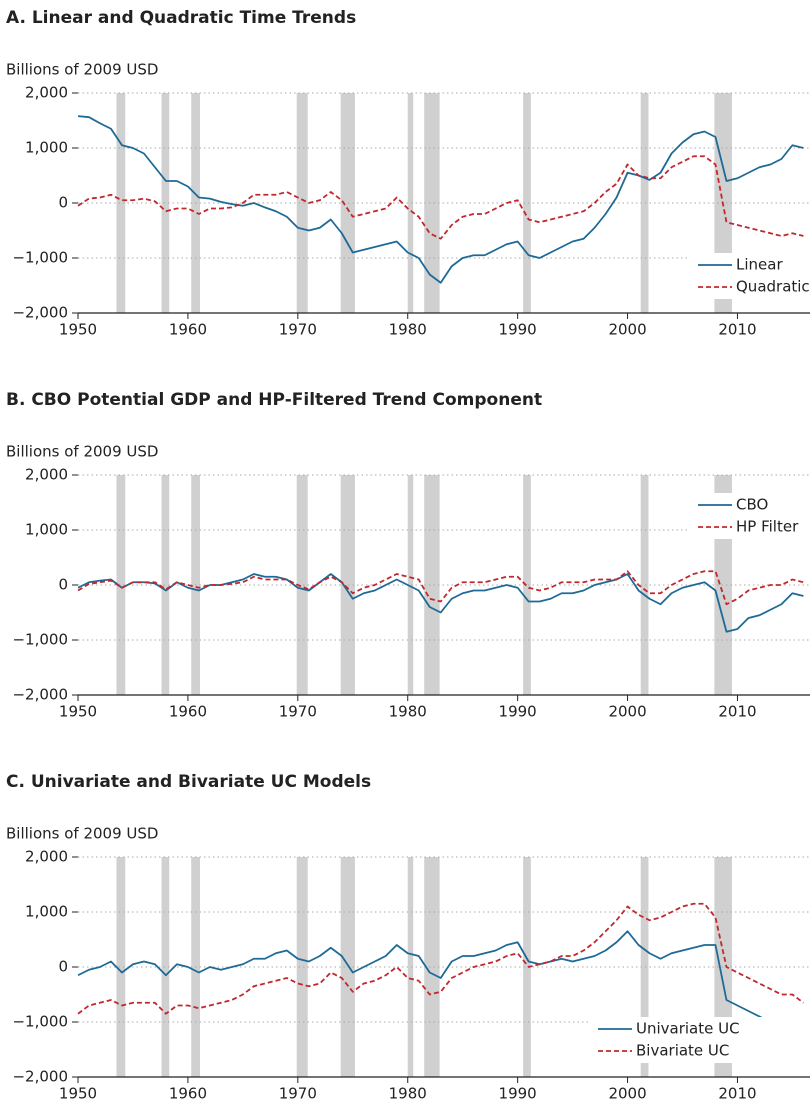 This screenshot has width=810, height=1109. I want to click on legend-label: Univariate UC, so click(688, 1029).